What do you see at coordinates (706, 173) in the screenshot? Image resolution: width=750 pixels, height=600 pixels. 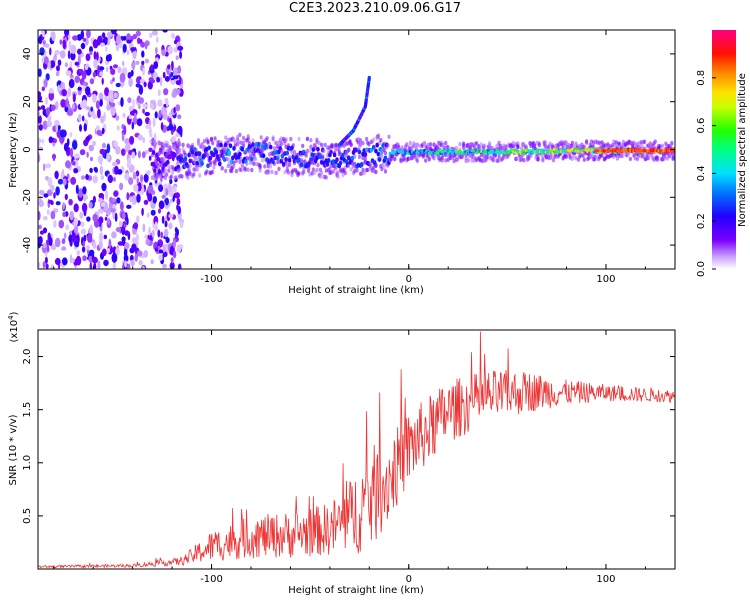 I see `colorbar-ticks: 0.0 0.2 0.4 0.6 0.8` at bounding box center [706, 173].